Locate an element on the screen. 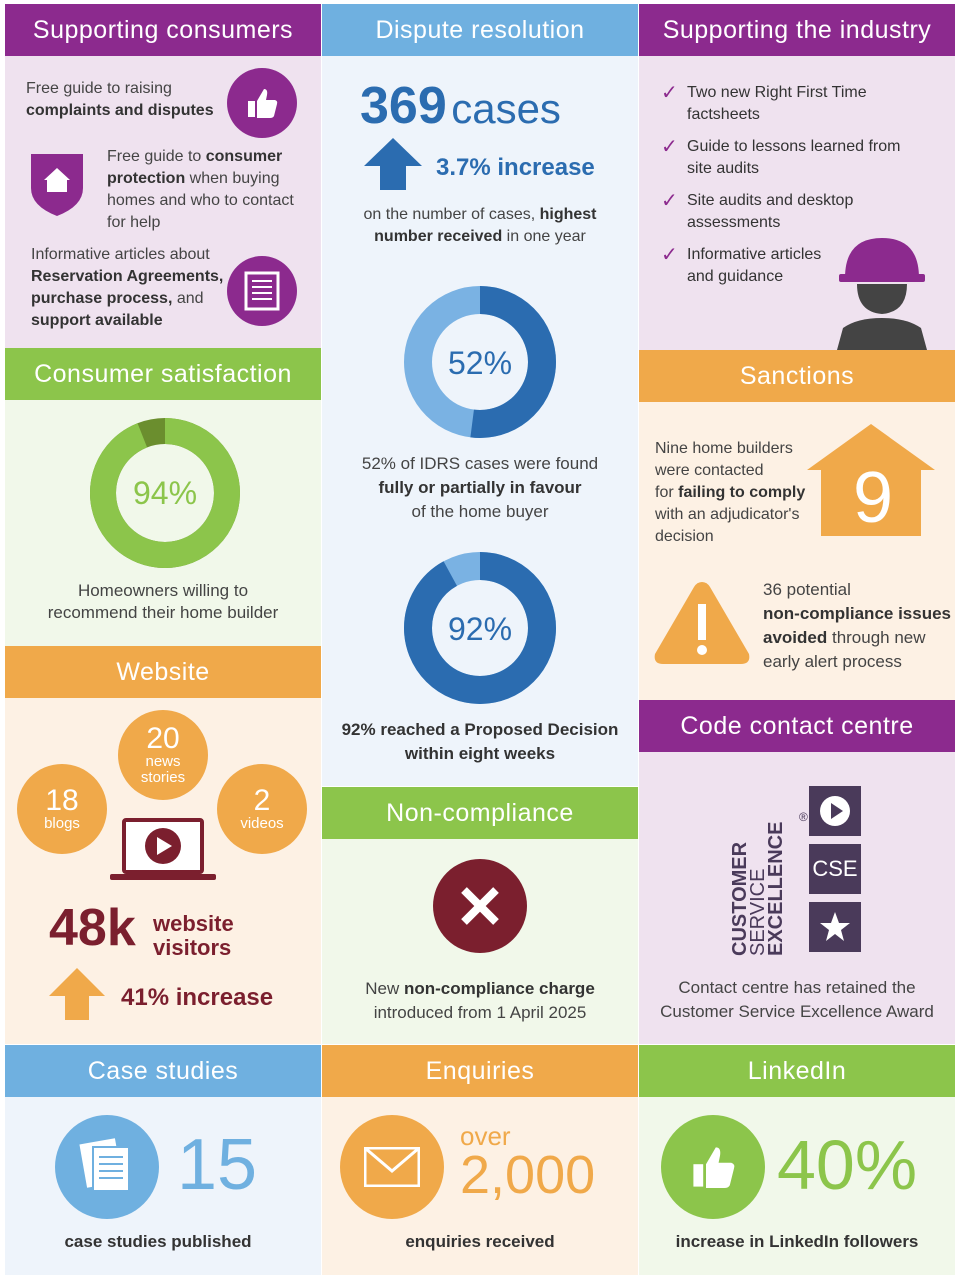 The width and height of the screenshot is (961, 1280). satisfaction-label: 94% is located at coordinates (165, 493).